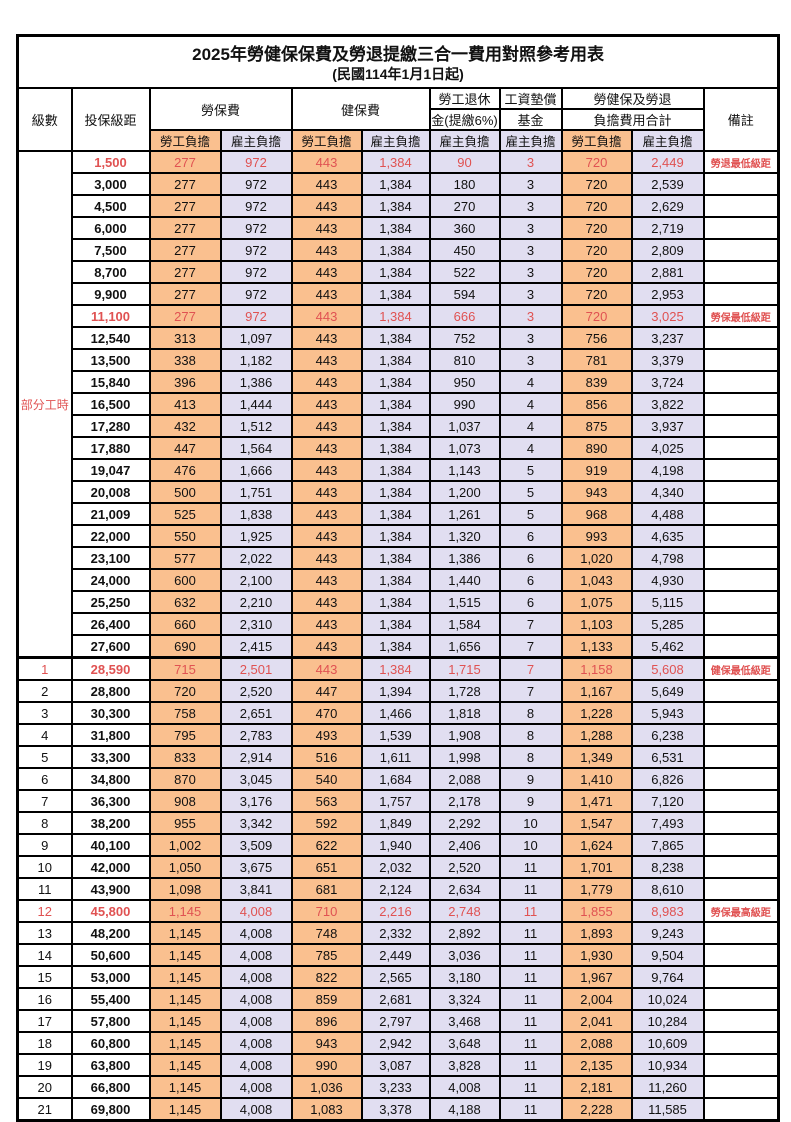 This screenshot has width=791, height=1122. What do you see at coordinates (256, 558) in the screenshot?
I see `cell-labor-employer: 2,022` at bounding box center [256, 558].